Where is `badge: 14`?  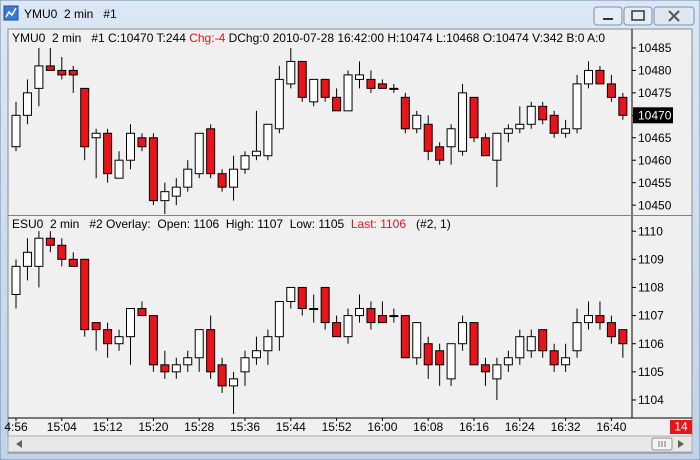 badge: 14 is located at coordinates (681, 427).